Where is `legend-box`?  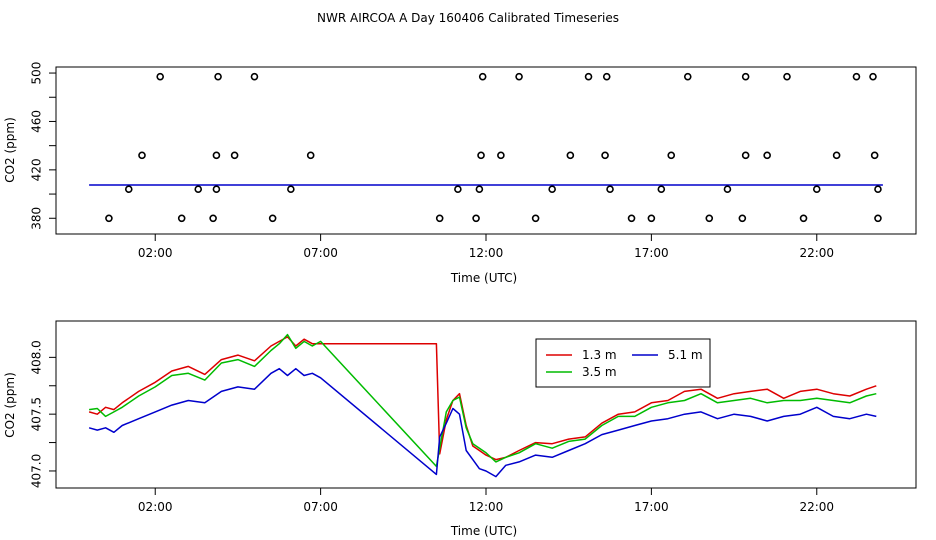 legend-box is located at coordinates (623, 363).